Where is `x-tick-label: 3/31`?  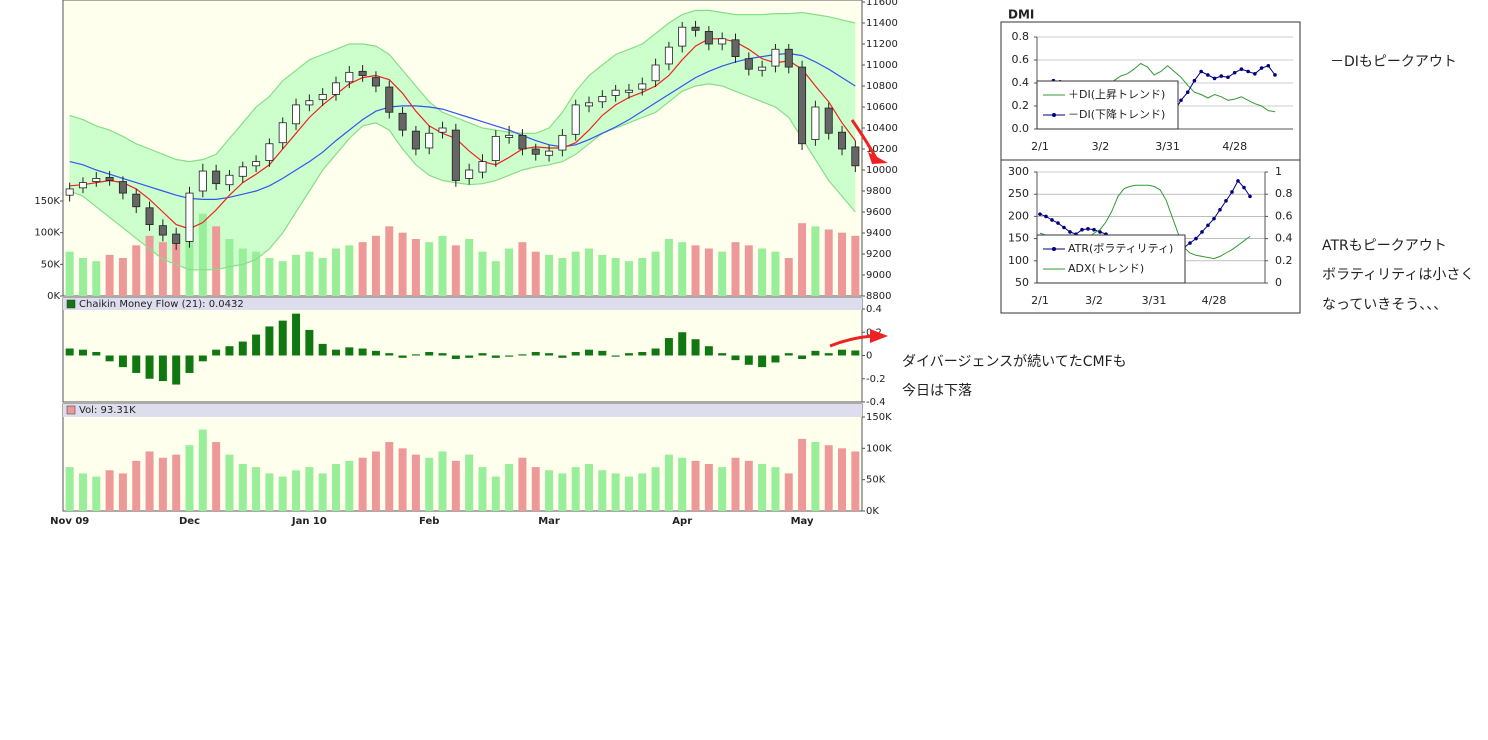
x-tick-label: 3/31 is located at coordinates (1154, 300).